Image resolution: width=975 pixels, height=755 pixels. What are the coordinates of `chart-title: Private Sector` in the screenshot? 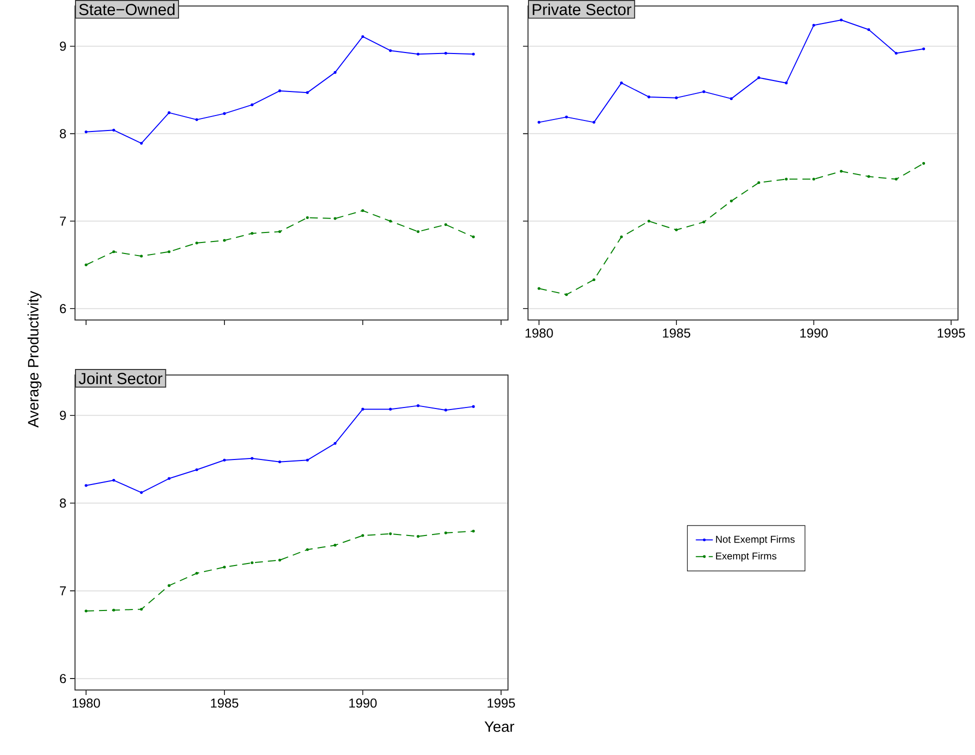 It's located at (582, 9).